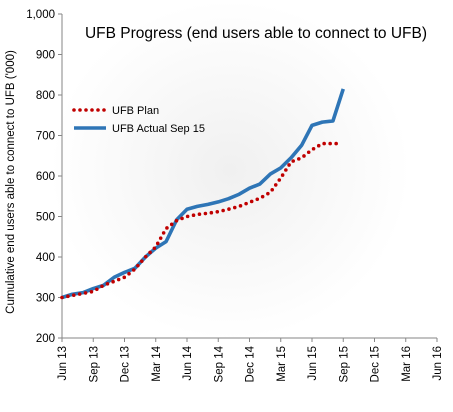 The image size is (453, 412). I want to click on y-tick-label: 500, so click(45, 218).